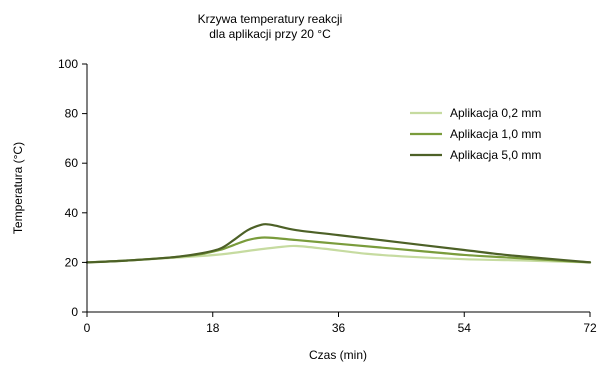 The image size is (599, 365). What do you see at coordinates (72, 163) in the screenshot?
I see `y-tick-label: 60` at bounding box center [72, 163].